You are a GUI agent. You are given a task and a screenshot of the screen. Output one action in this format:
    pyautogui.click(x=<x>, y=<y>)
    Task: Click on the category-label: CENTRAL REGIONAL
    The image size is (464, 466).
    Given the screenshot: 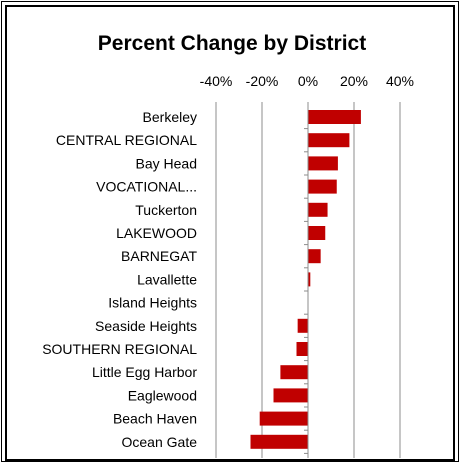 What is the action you would take?
    pyautogui.click(x=126, y=140)
    